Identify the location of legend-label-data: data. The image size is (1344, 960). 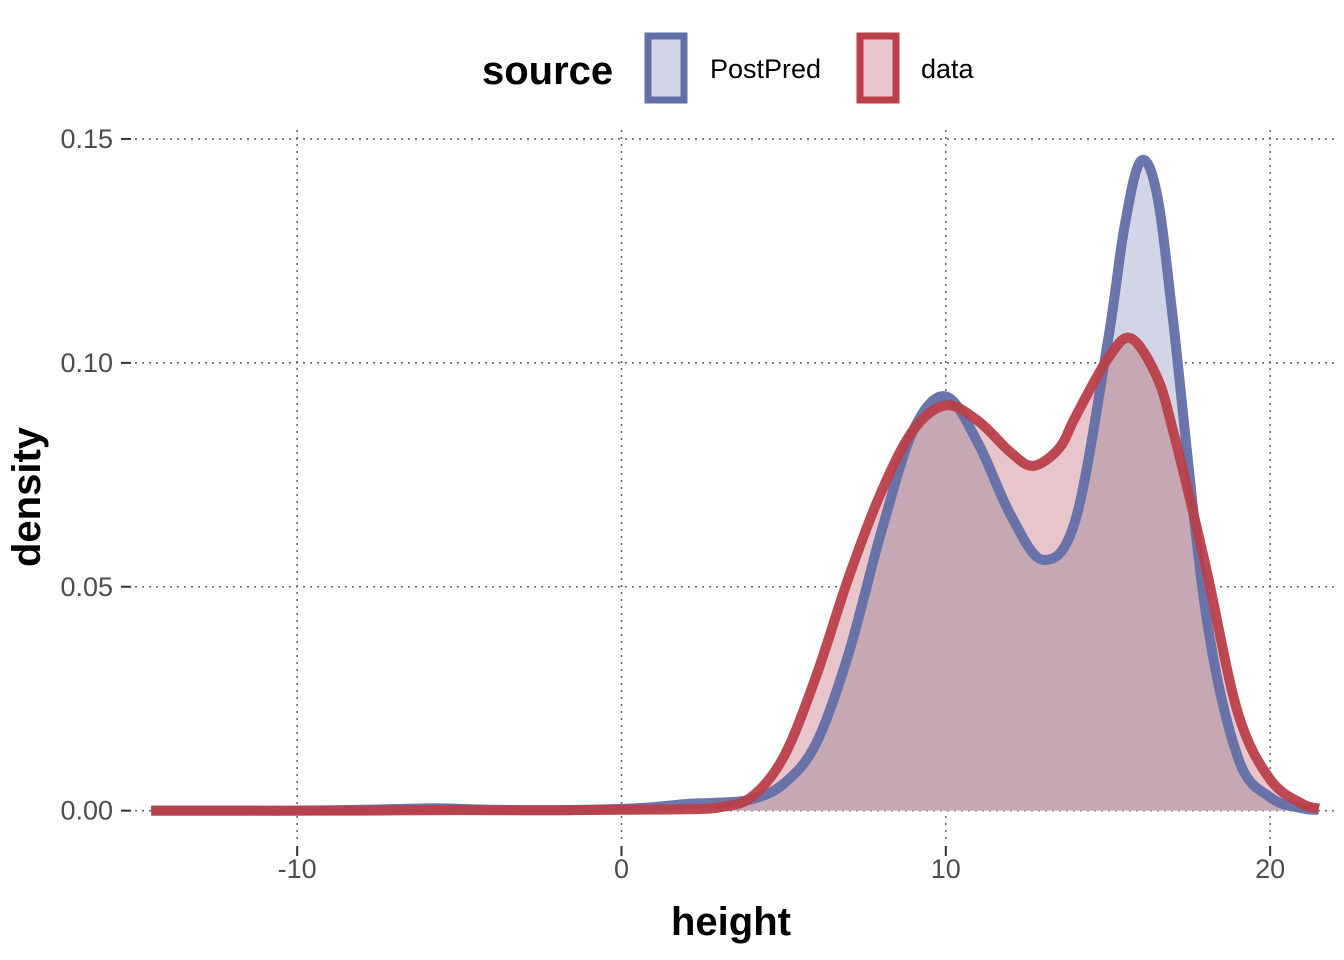
(948, 69).